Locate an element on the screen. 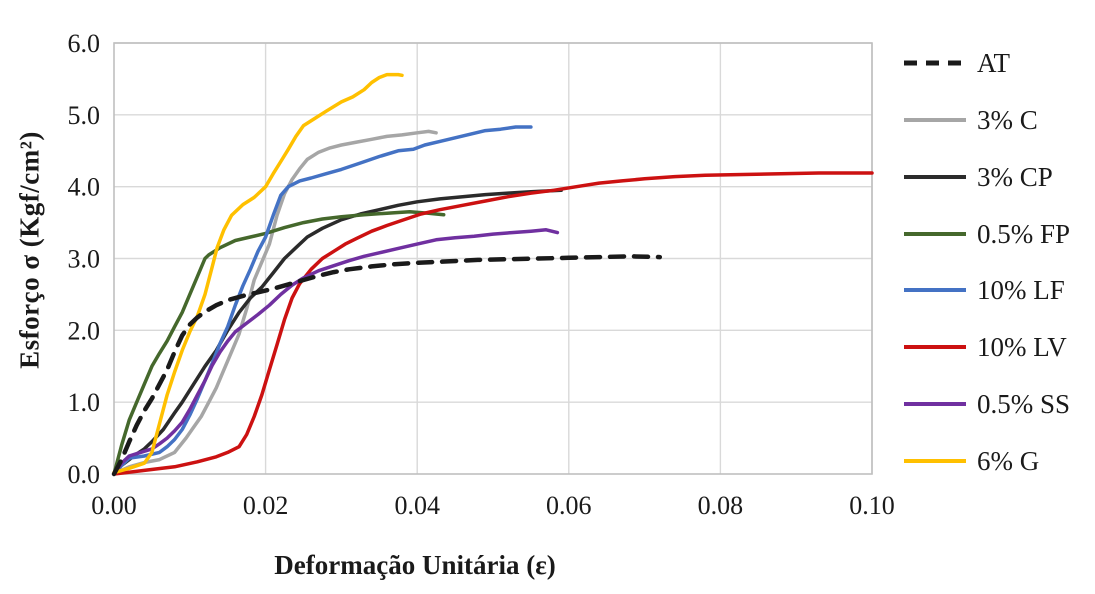 Image resolution: width=1095 pixels, height=594 pixels. y-tick-label: 4.0 is located at coordinates (84, 187).